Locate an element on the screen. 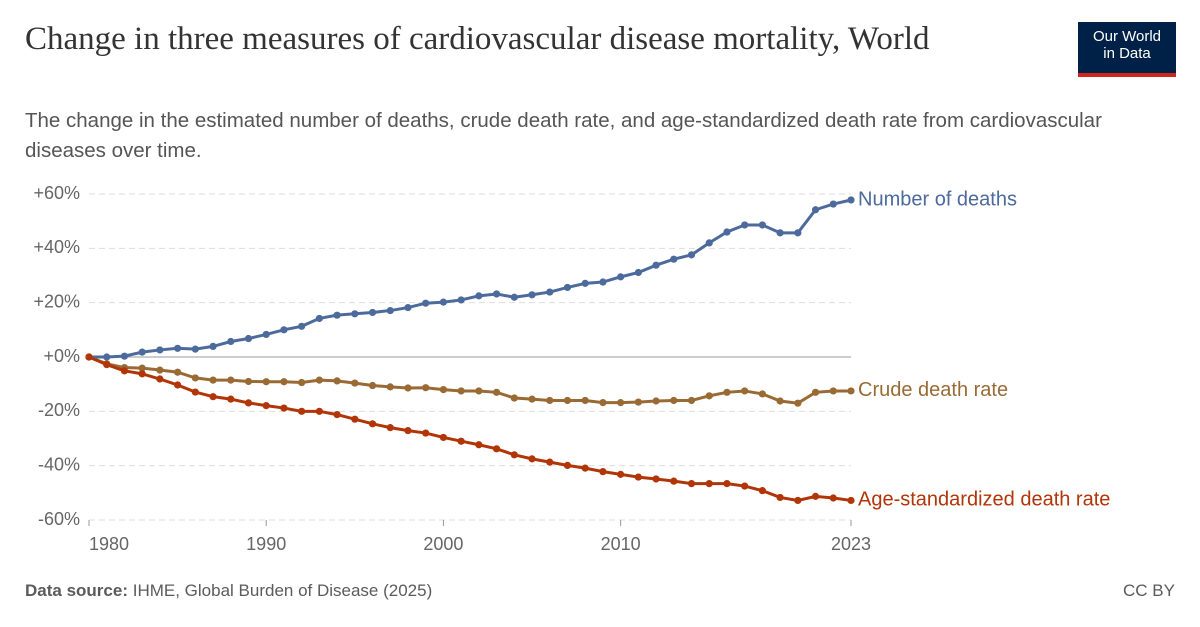 The width and height of the screenshot is (1200, 627). x-tick-label: 1990 is located at coordinates (266, 544).